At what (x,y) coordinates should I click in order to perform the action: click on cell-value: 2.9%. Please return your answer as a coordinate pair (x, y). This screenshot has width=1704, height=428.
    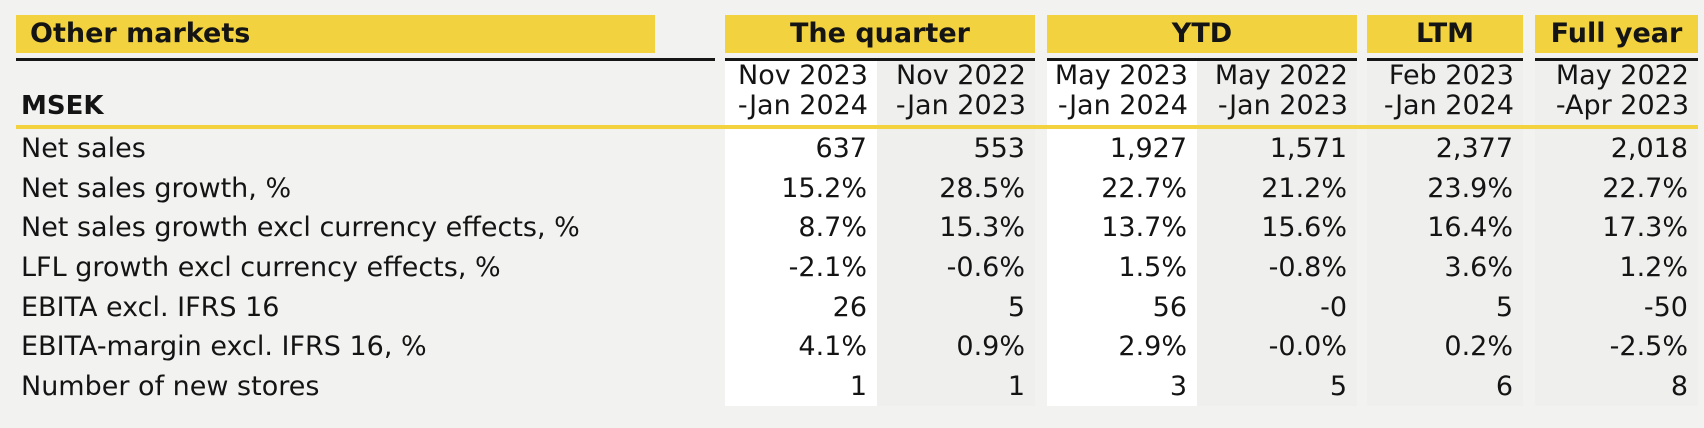
    Looking at the image, I should click on (1152, 347).